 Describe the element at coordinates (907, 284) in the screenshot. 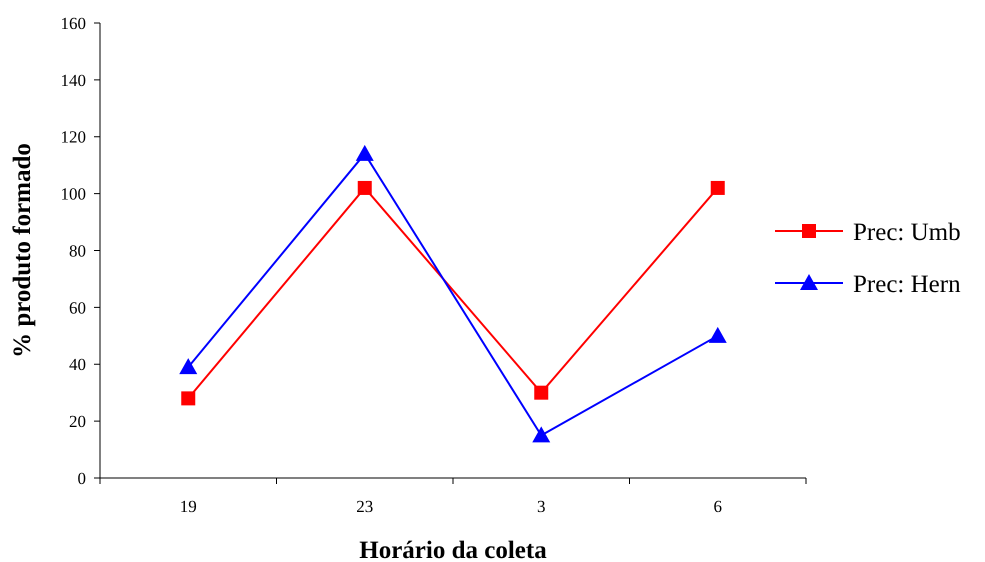

I see `legend-label: Prec: Hern` at that location.